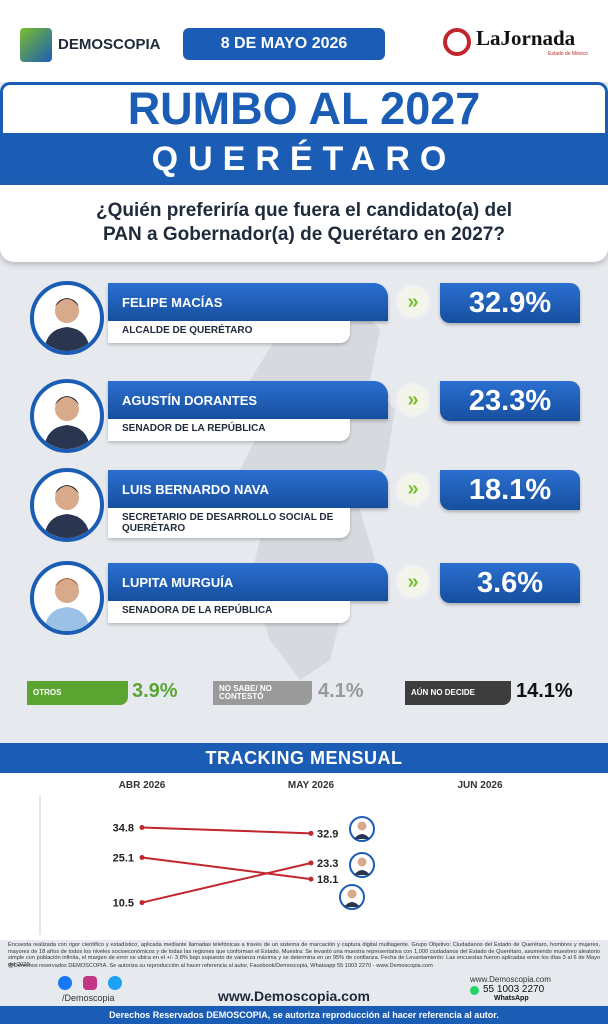  I want to click on twitter-icon, so click(115, 983).